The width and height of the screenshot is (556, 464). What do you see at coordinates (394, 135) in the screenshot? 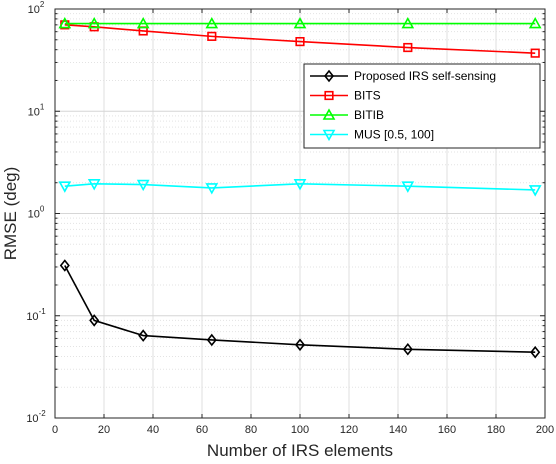
I see `legend-label: MUS [0.5, 100]` at bounding box center [394, 135].